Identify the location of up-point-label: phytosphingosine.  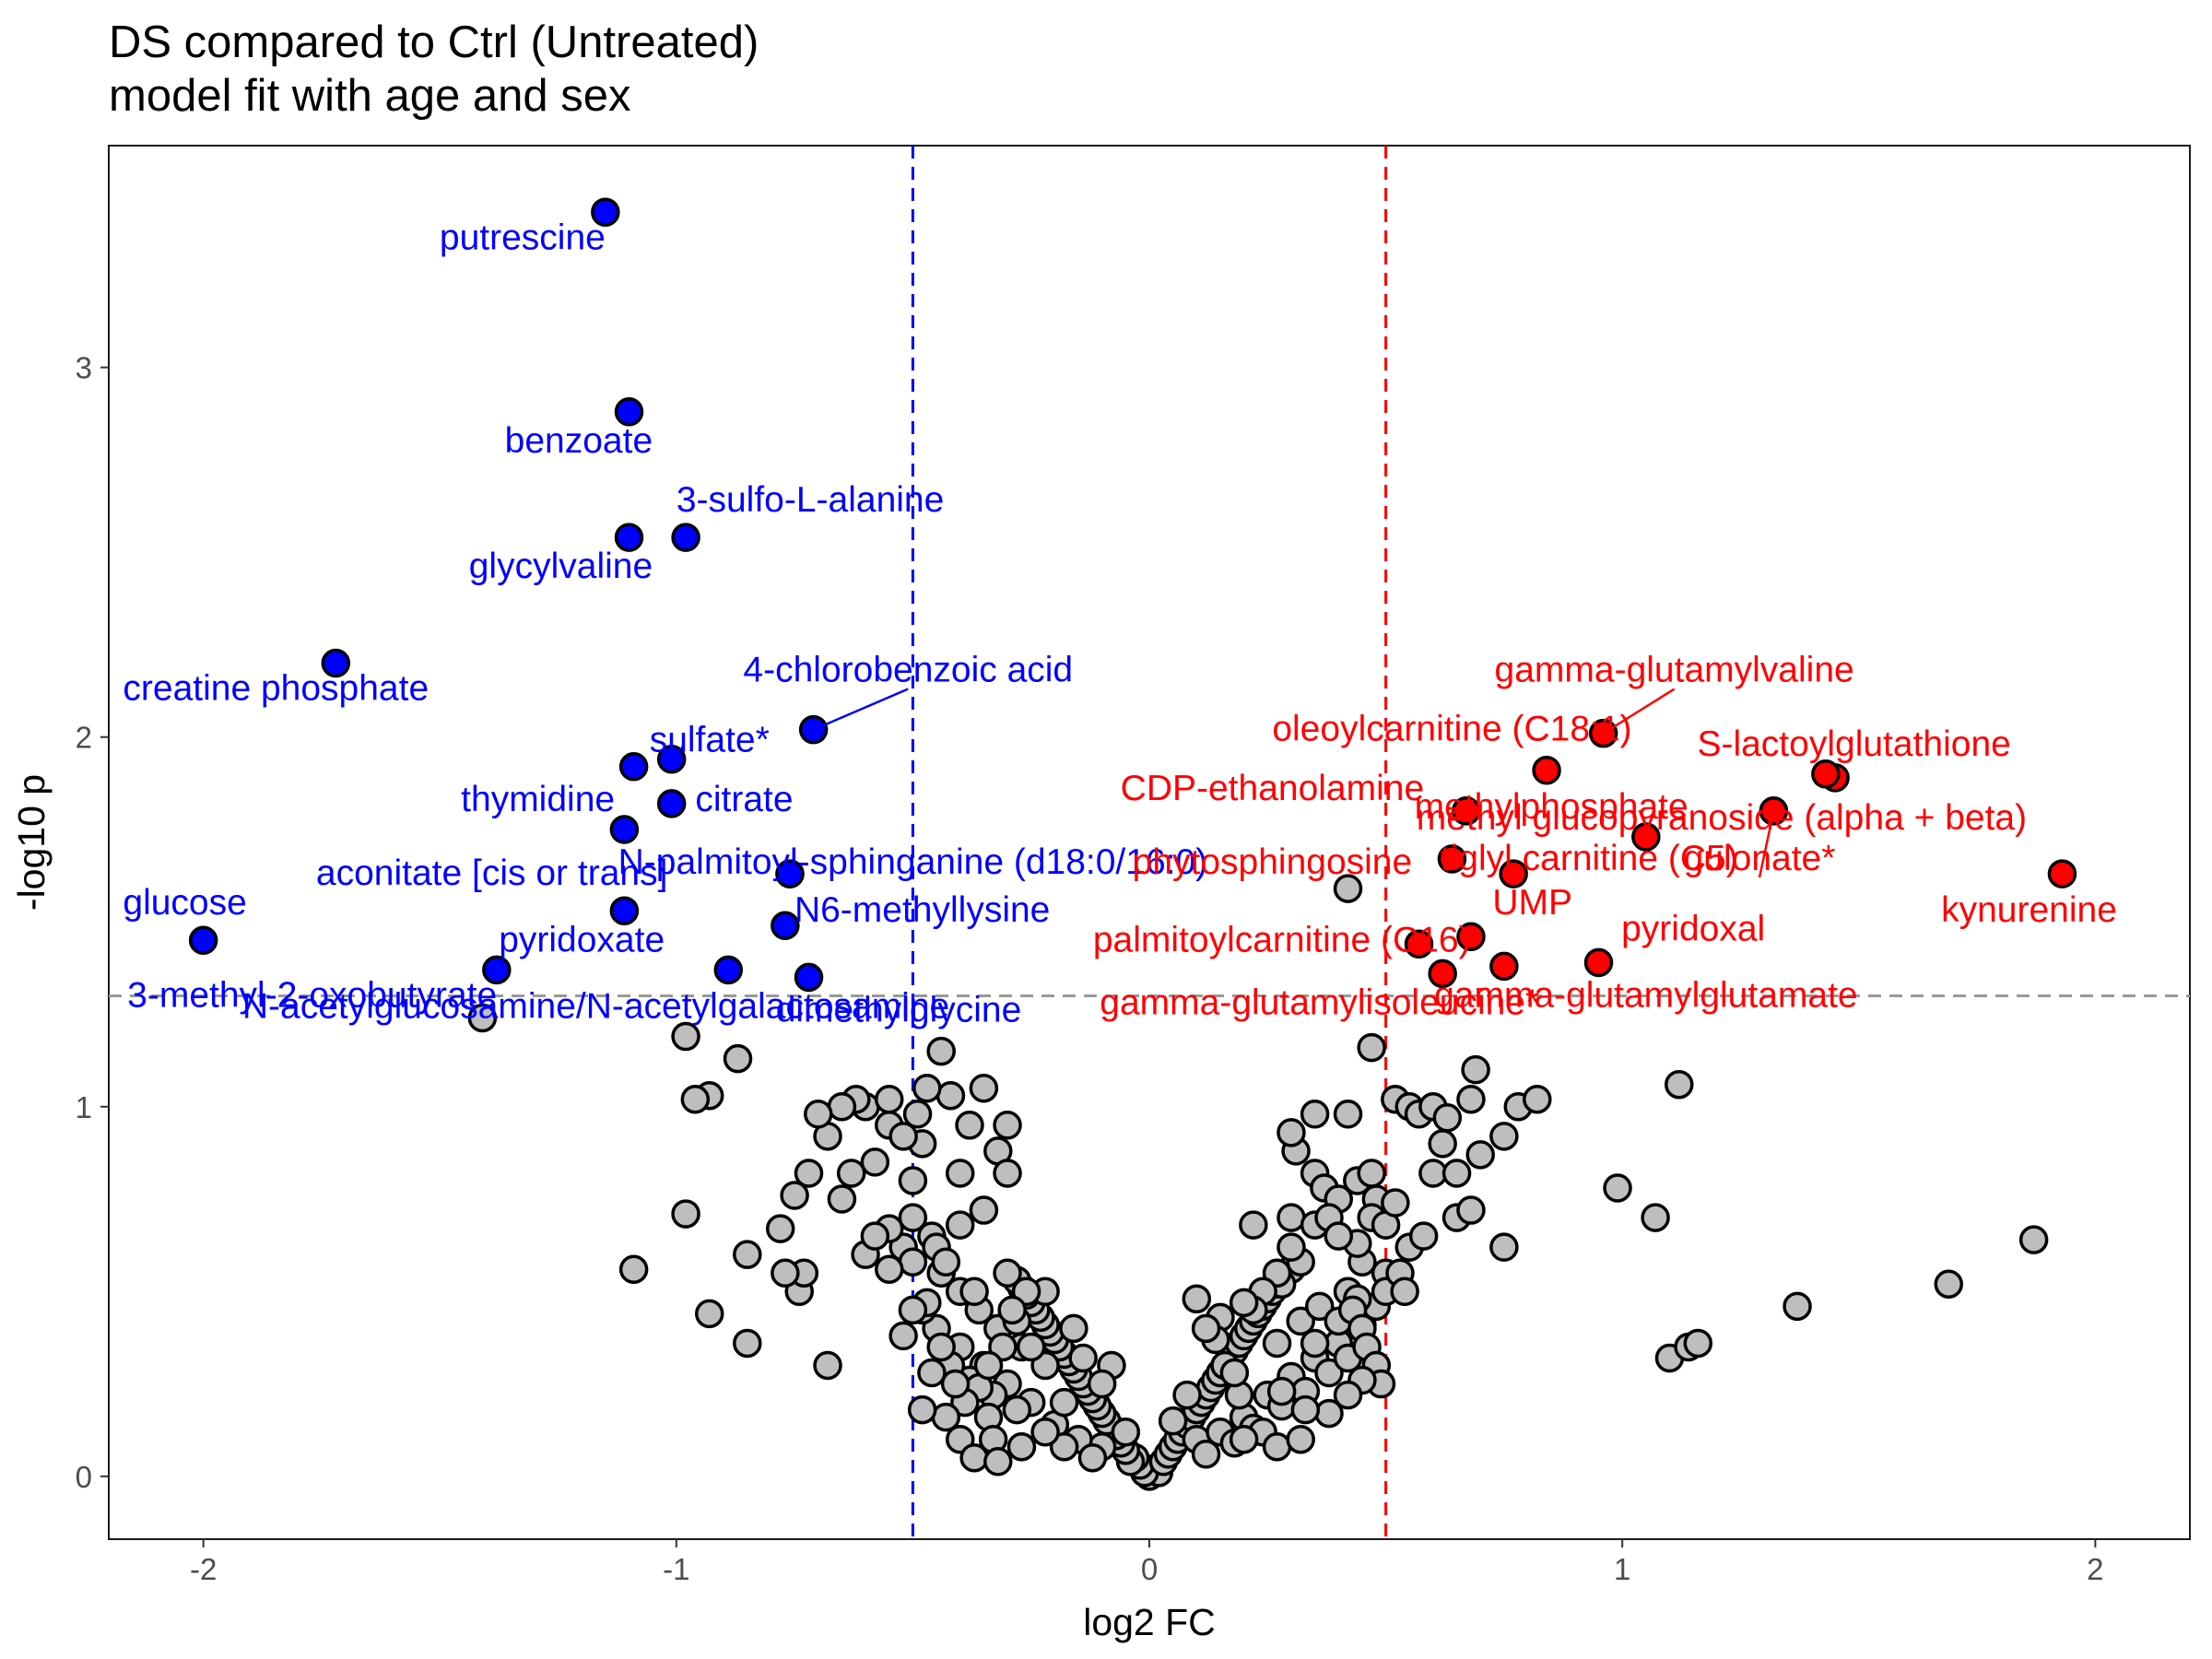
(1273, 862).